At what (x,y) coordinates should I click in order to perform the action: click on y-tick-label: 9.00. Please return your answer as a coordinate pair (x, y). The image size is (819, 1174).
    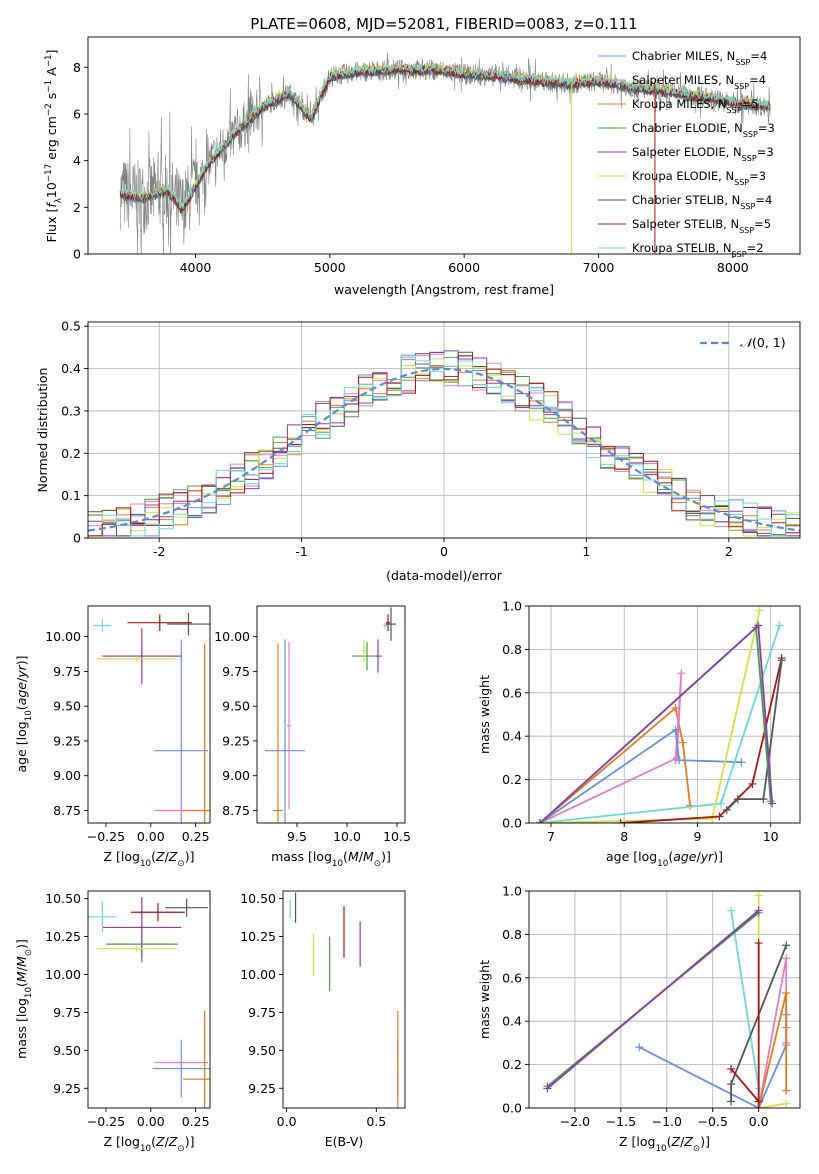
    Looking at the image, I should click on (67, 775).